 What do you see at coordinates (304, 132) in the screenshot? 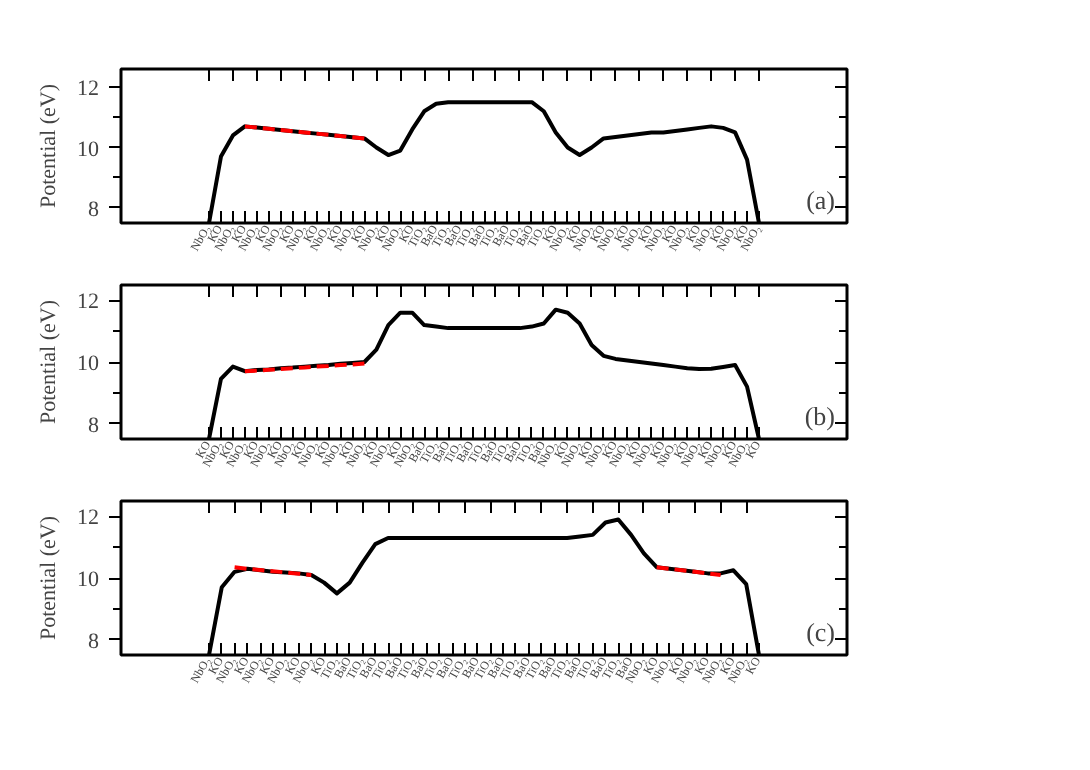
I see `line-series` at bounding box center [304, 132].